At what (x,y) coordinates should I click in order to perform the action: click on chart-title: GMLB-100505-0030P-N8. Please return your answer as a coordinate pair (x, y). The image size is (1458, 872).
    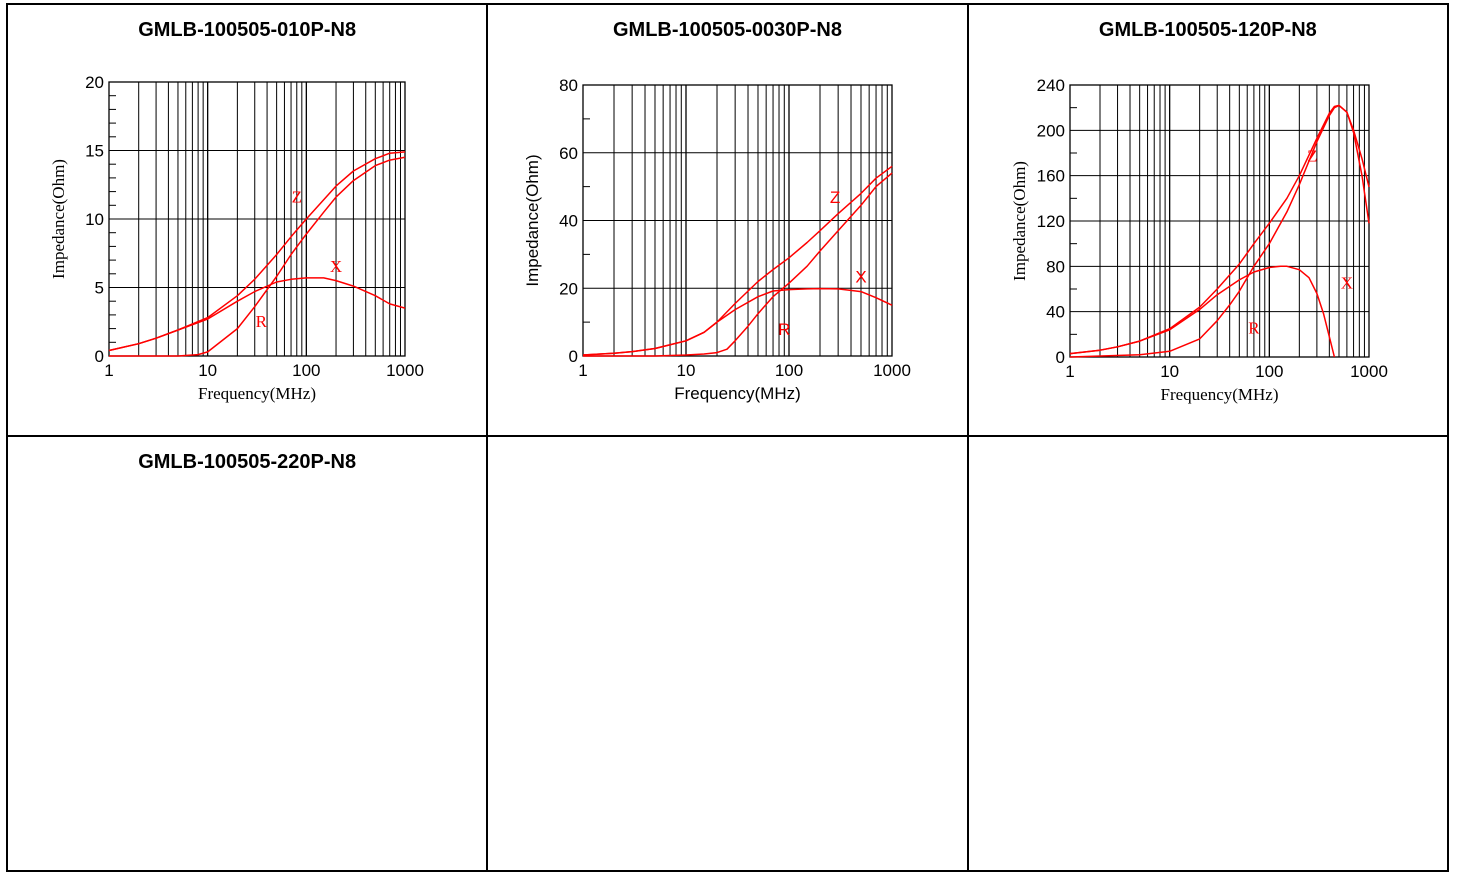
    Looking at the image, I should click on (727, 30).